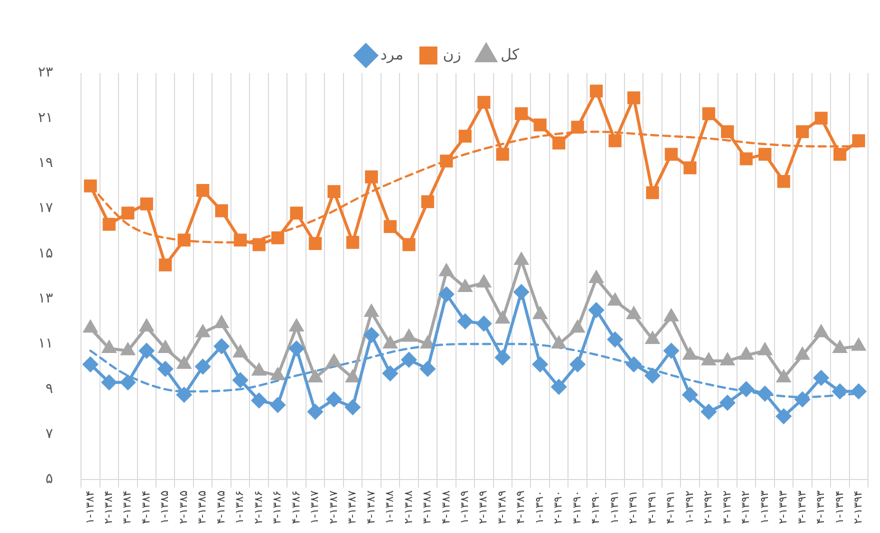 Image resolution: width=880 pixels, height=533 pixels. Describe the element at coordinates (521, 507) in the screenshot. I see `x-tick-label: ۴-۱۳۸۹` at that location.